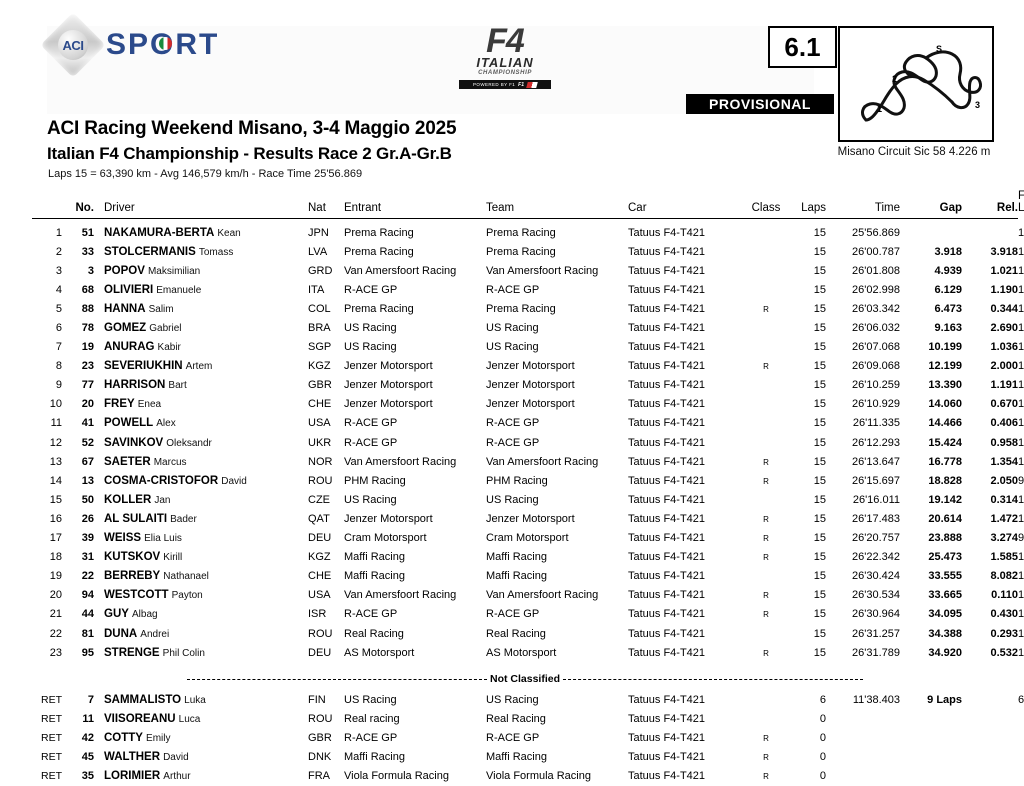 The image size is (1024, 786). Describe the element at coordinates (371, 442) in the screenshot. I see `cell-entrant: R-ACE GP` at that location.